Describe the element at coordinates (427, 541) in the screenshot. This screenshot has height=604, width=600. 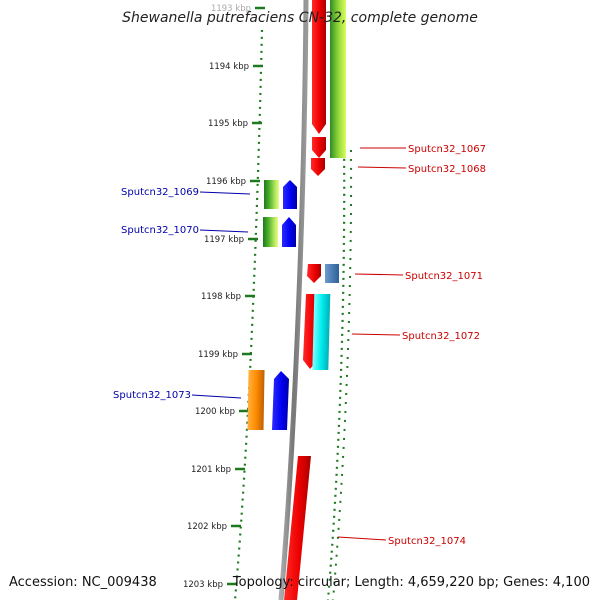
I see `gene-label: Sputcn32_1074` at that location.